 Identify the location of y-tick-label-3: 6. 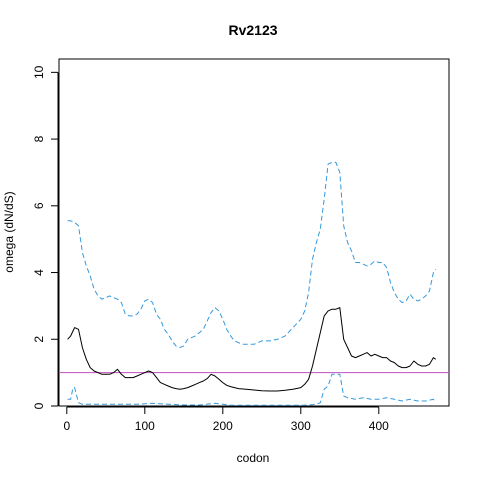
(39, 205).